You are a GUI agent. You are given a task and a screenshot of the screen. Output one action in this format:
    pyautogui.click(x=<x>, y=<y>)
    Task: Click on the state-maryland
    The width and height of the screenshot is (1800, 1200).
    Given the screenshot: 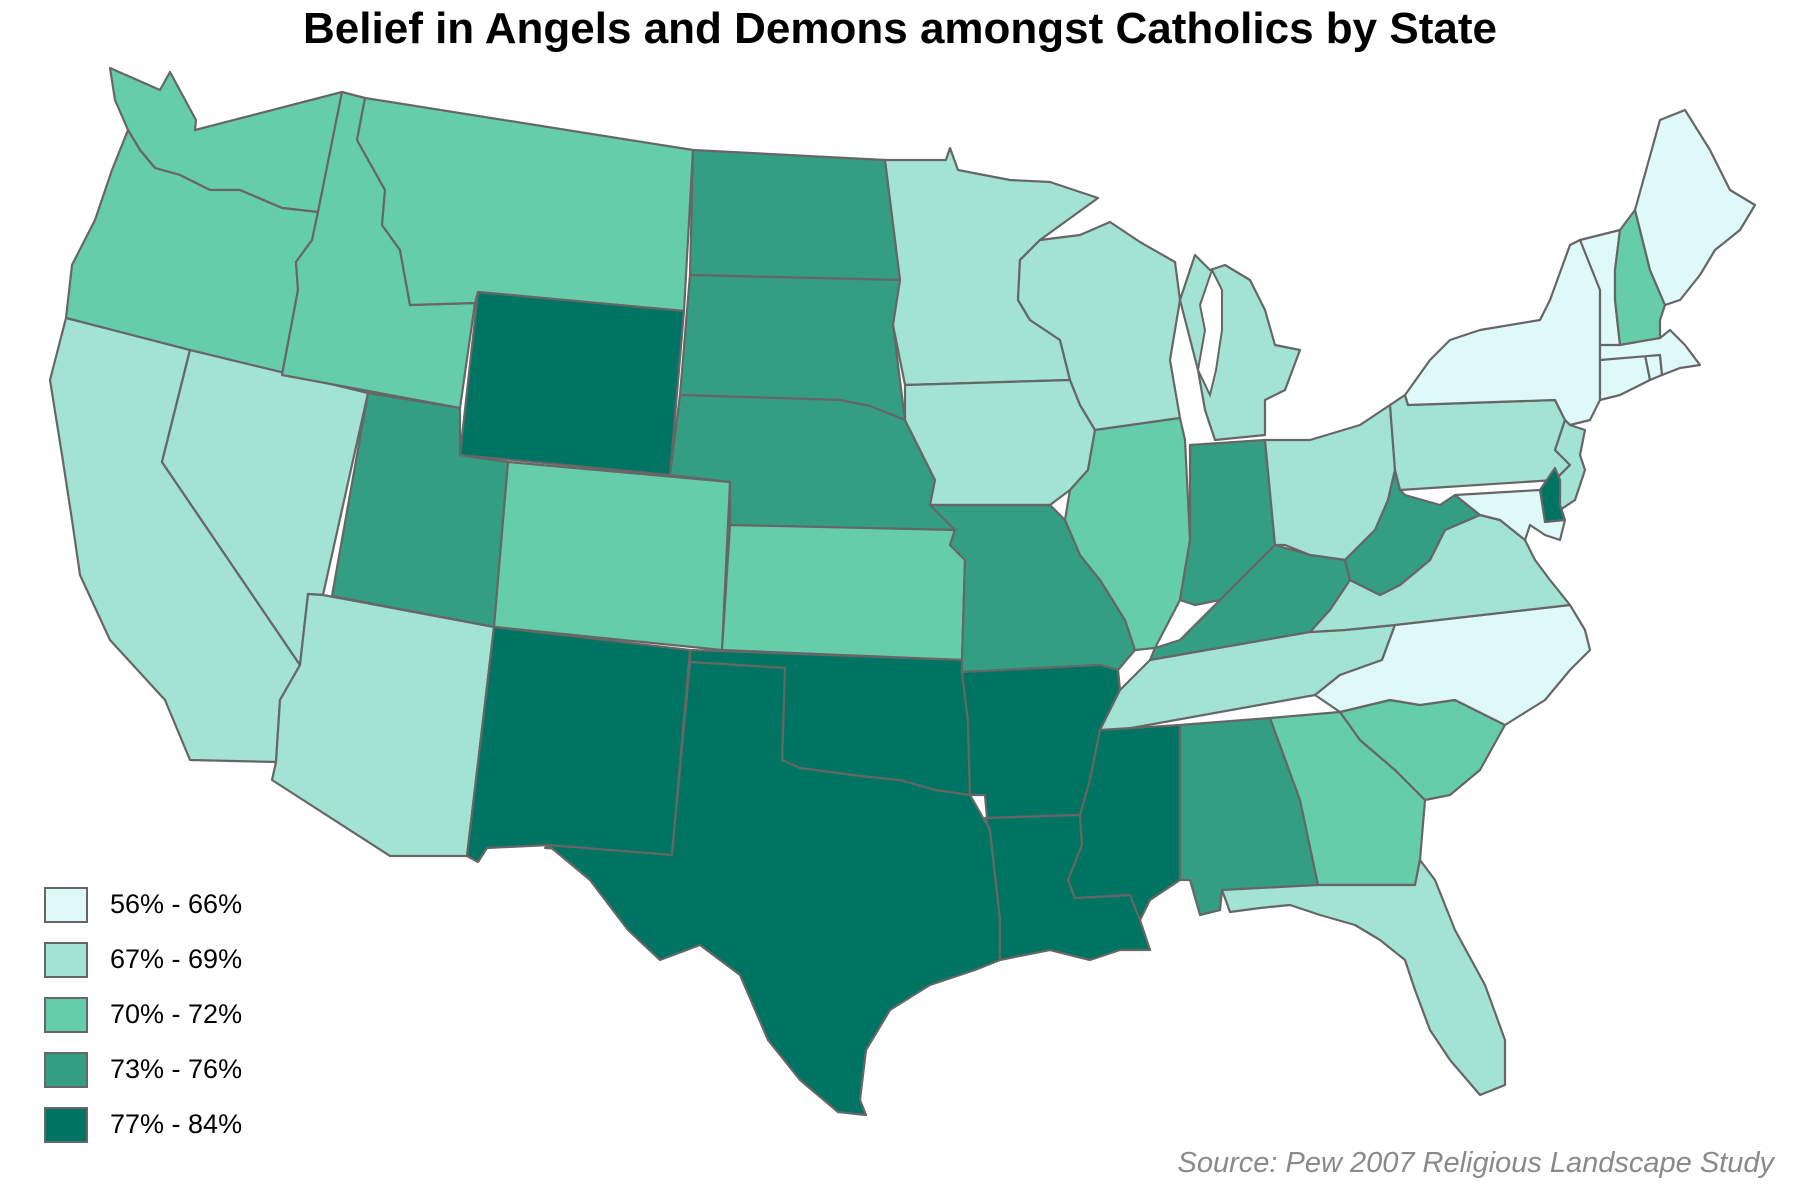 What is the action you would take?
    pyautogui.click(x=1510, y=515)
    